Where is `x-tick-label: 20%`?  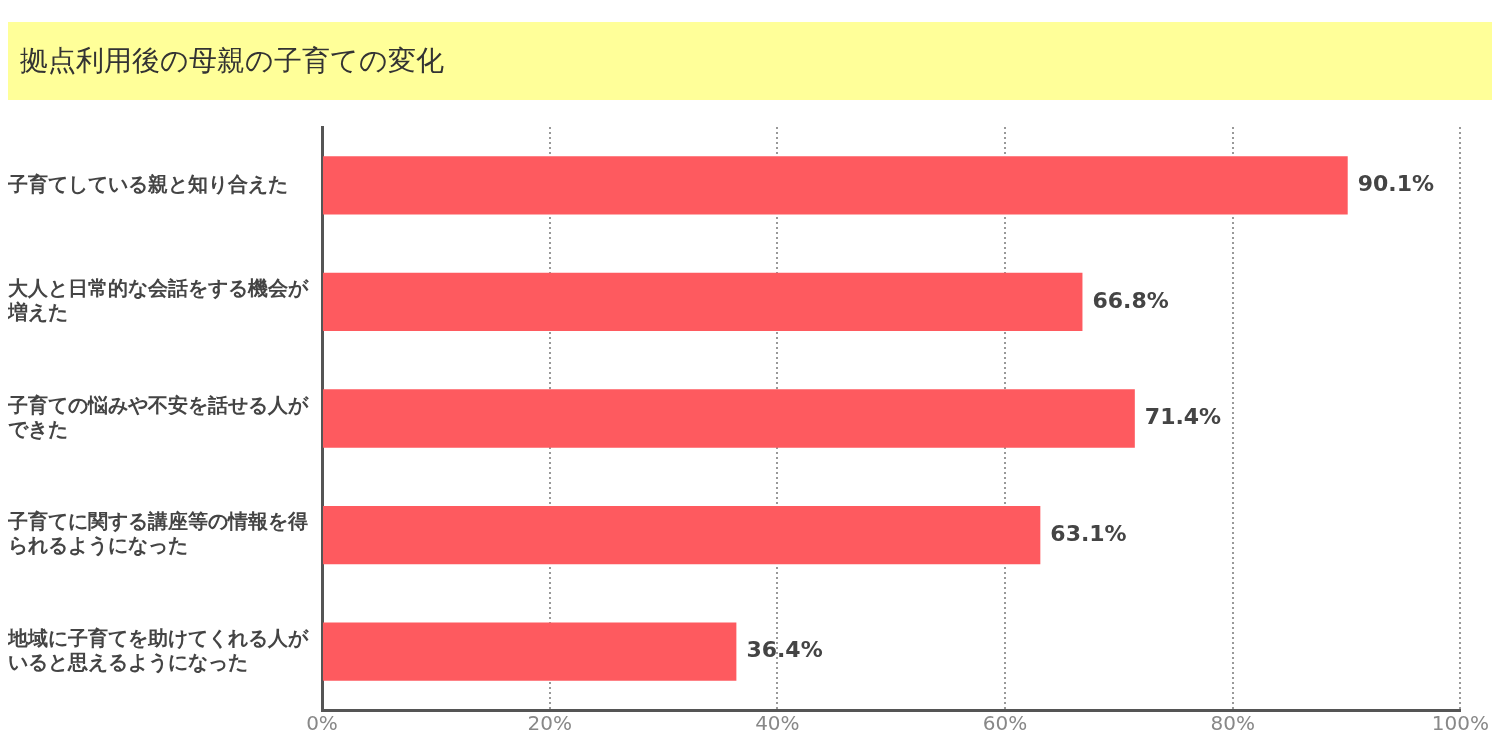
x-tick-label: 20% is located at coordinates (549, 723).